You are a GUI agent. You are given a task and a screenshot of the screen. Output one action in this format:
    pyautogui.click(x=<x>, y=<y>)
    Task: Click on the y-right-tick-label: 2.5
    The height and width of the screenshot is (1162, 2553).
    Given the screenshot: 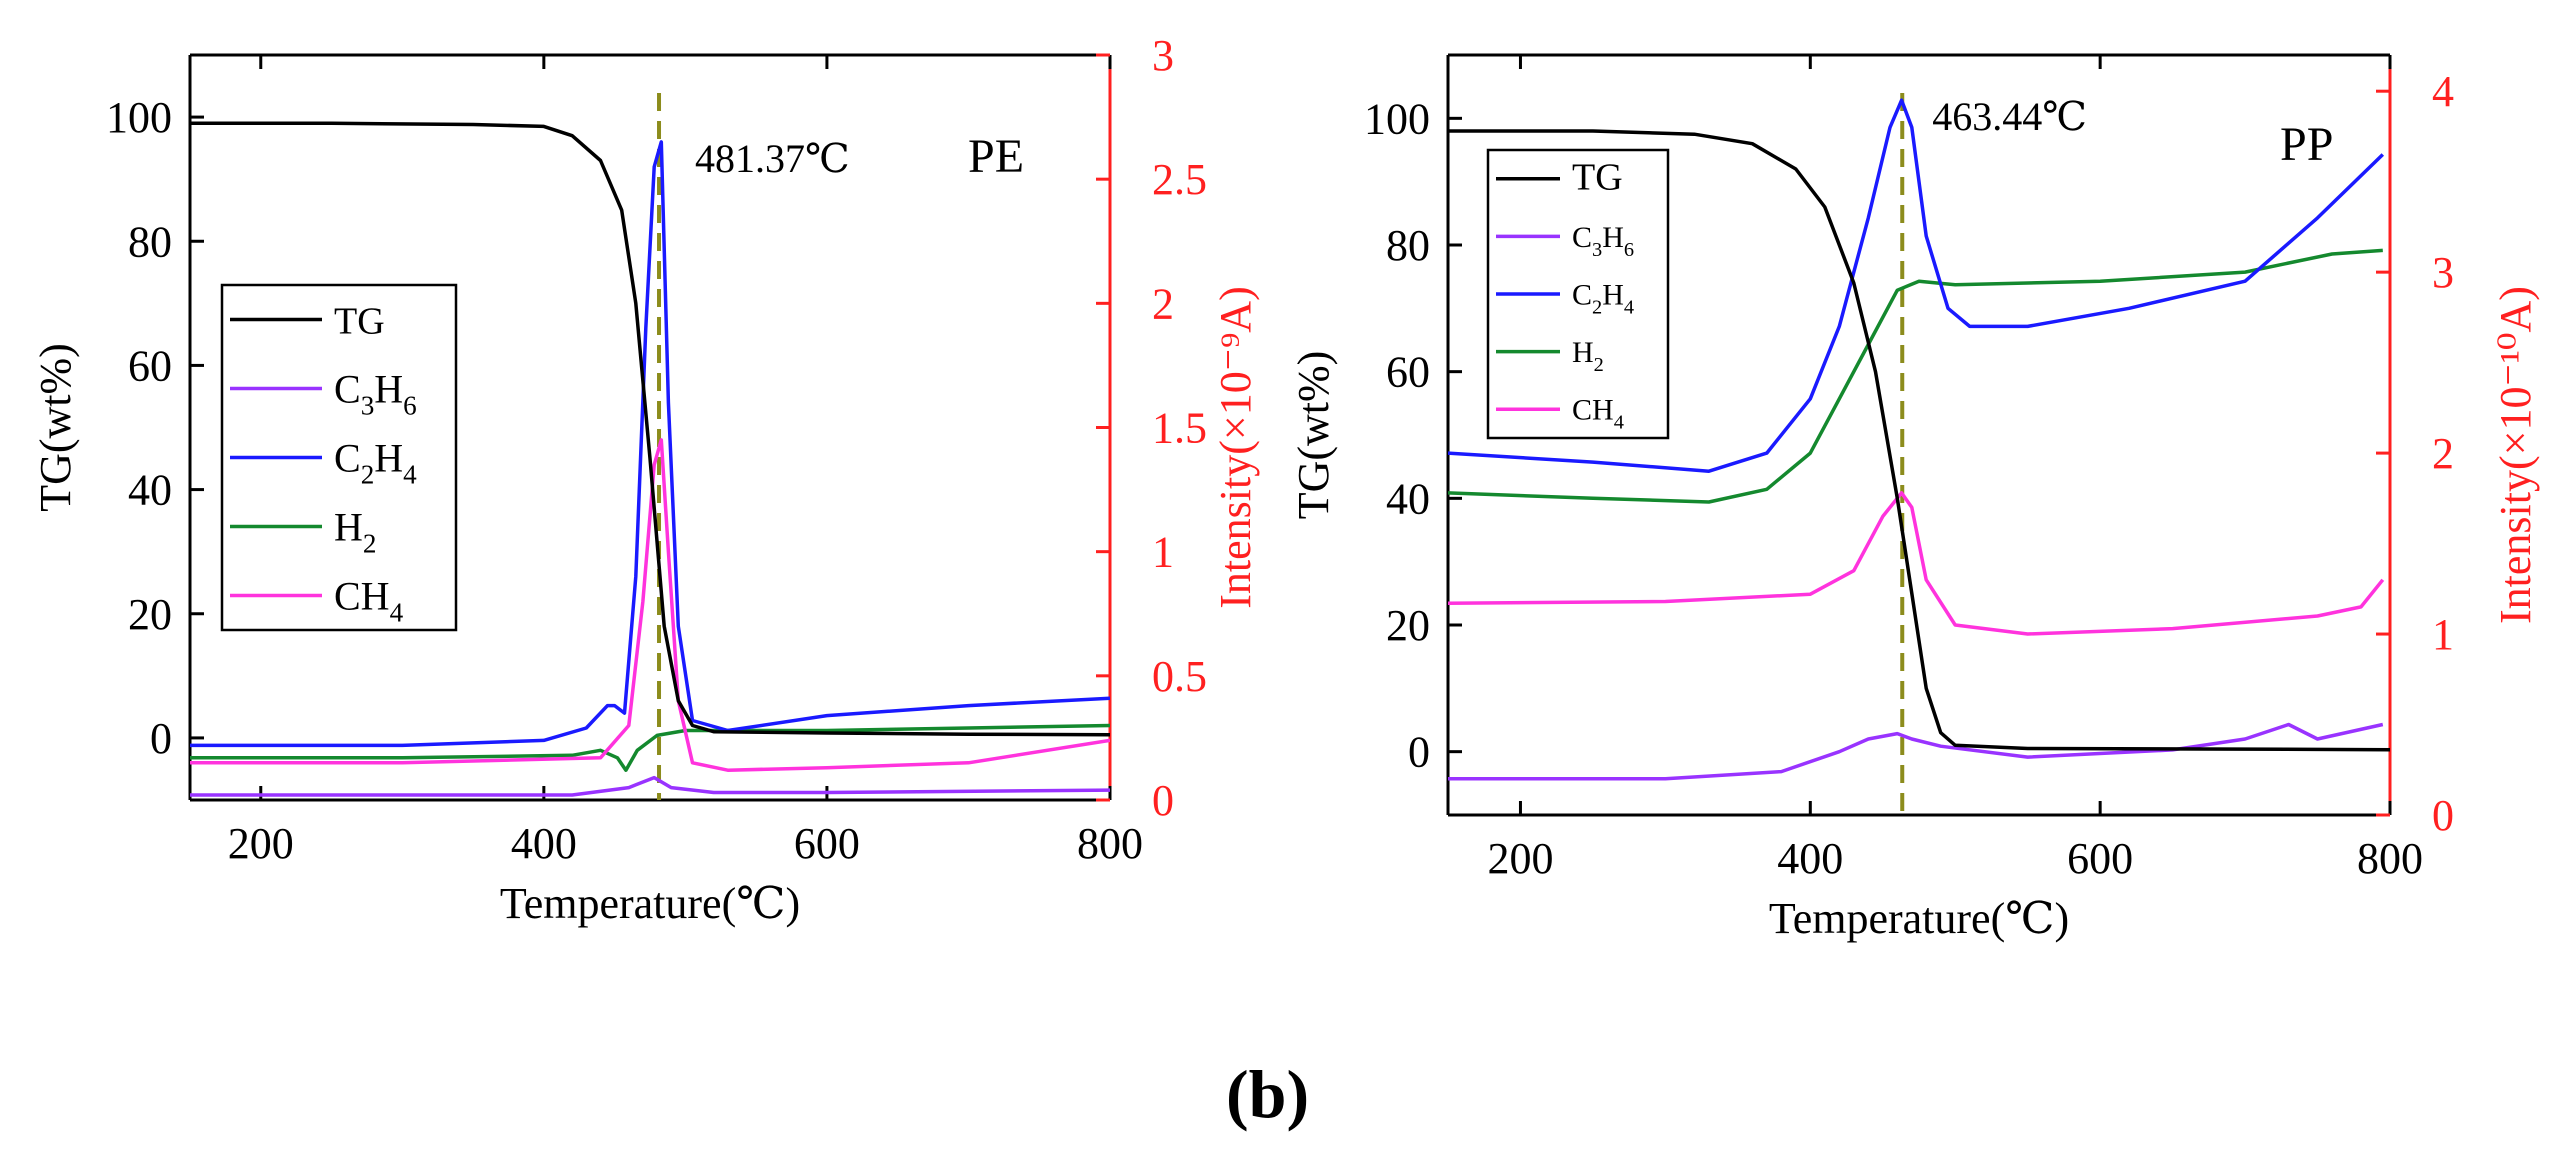 What is the action you would take?
    pyautogui.click(x=1179, y=179)
    